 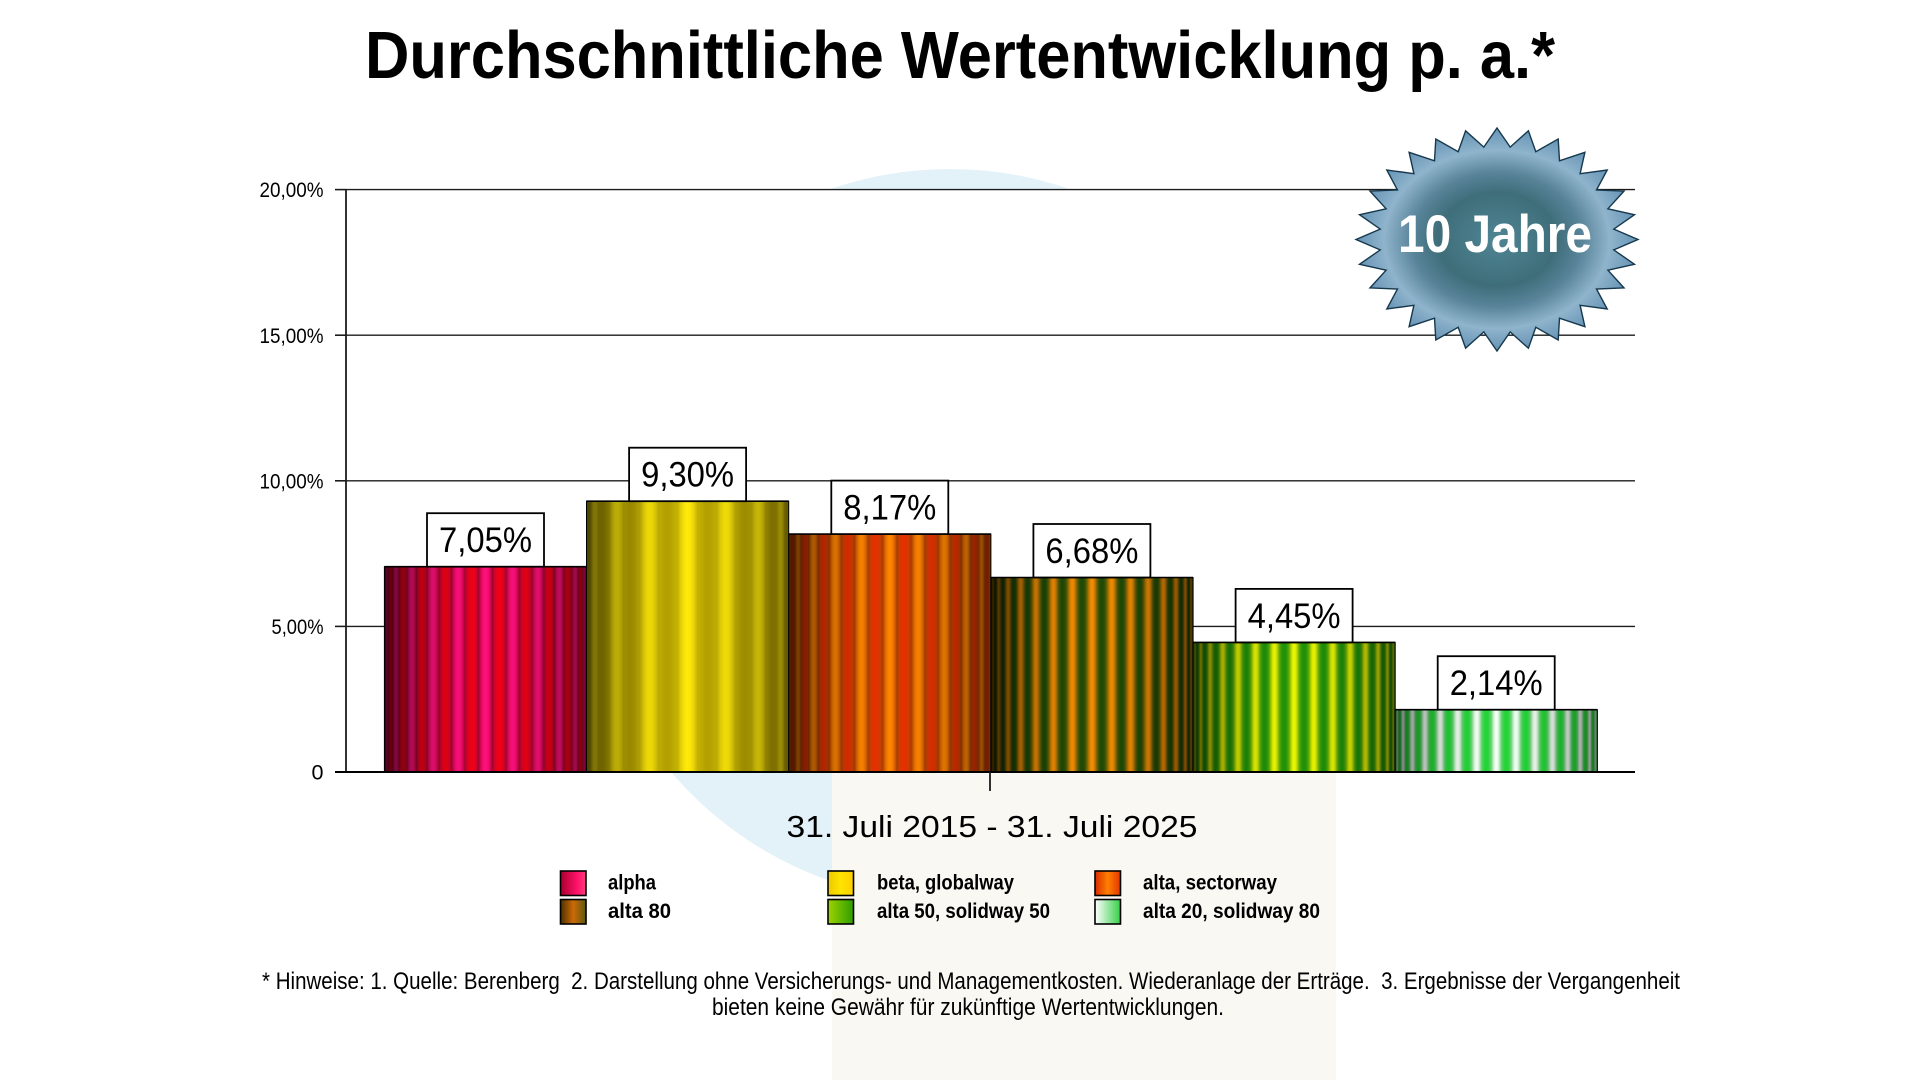 I want to click on svg-text: 9,30%, so click(x=687, y=475).